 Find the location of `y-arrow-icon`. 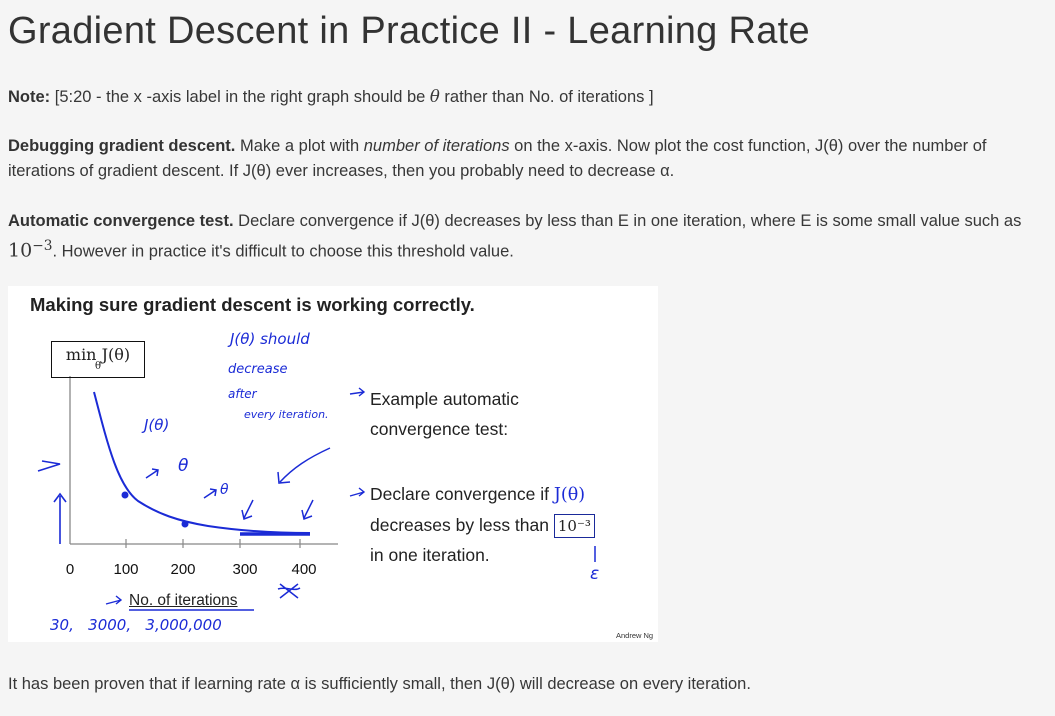

y-arrow-icon is located at coordinates (60, 518).